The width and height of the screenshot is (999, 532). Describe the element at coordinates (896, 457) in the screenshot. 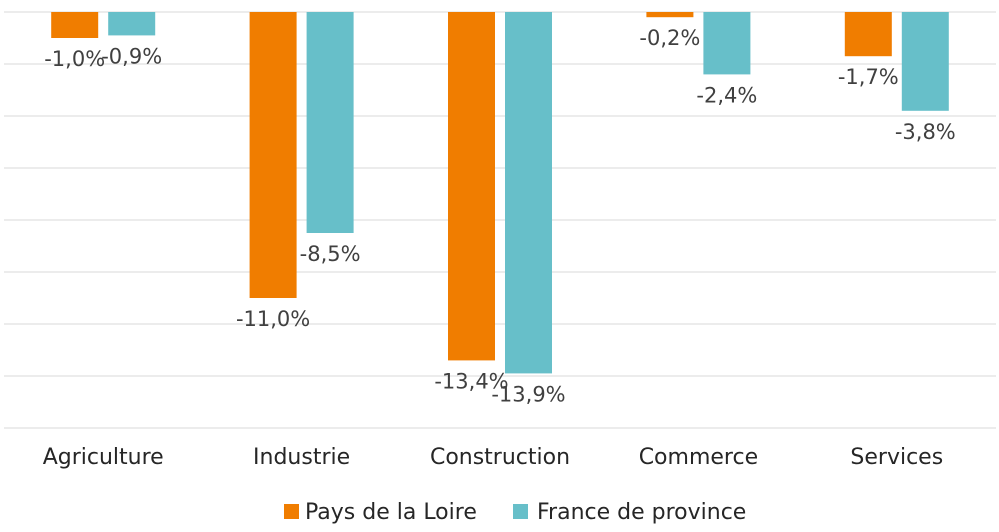

I see `category-label: Services` at that location.